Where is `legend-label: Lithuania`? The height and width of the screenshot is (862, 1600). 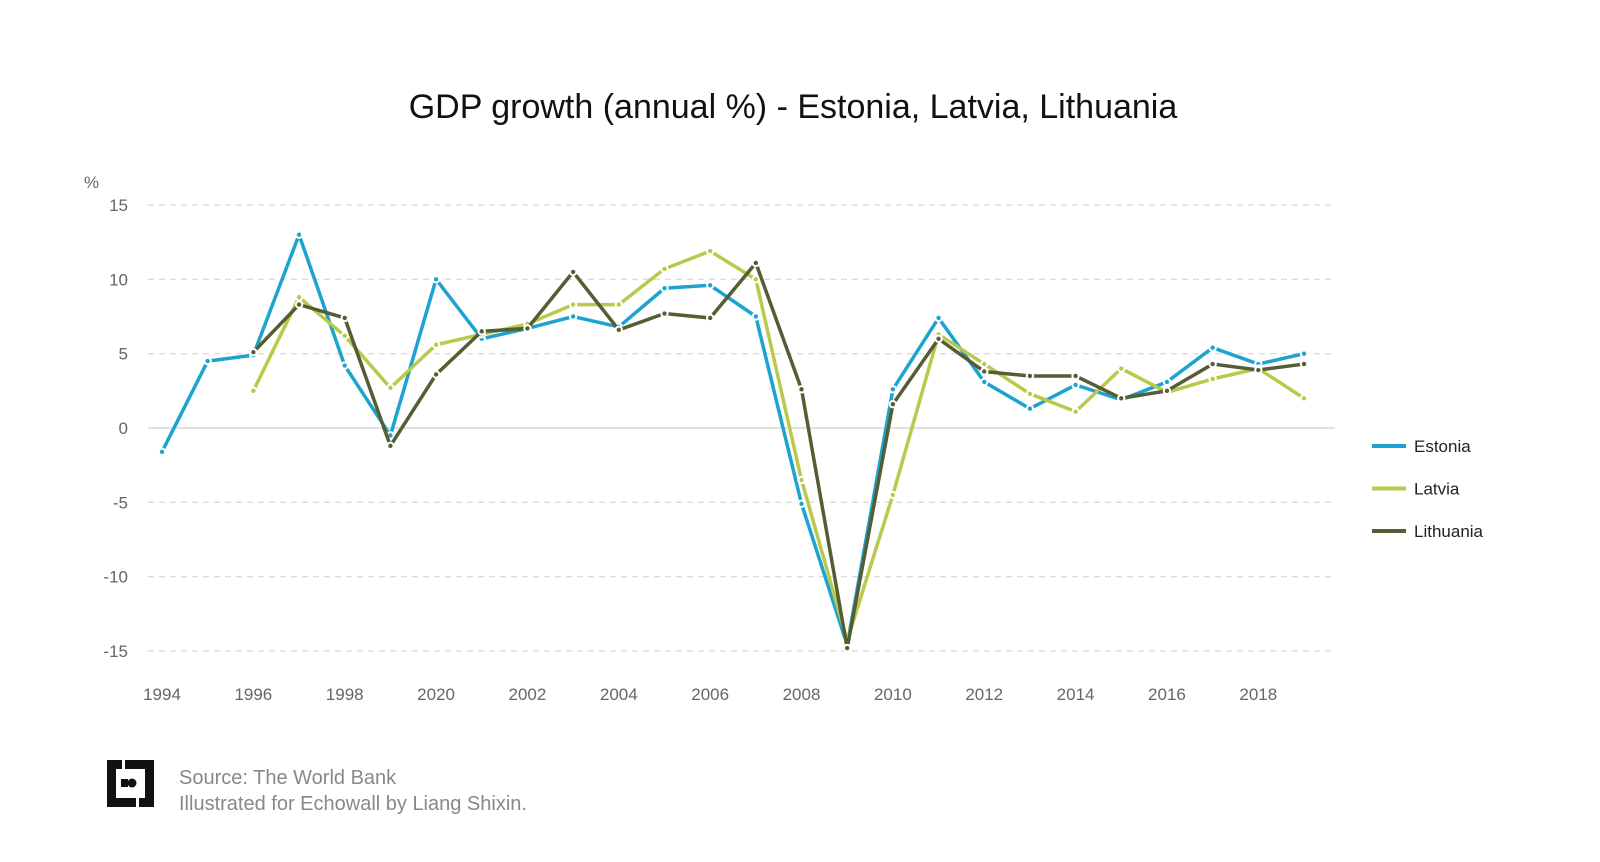 legend-label: Lithuania is located at coordinates (1449, 531).